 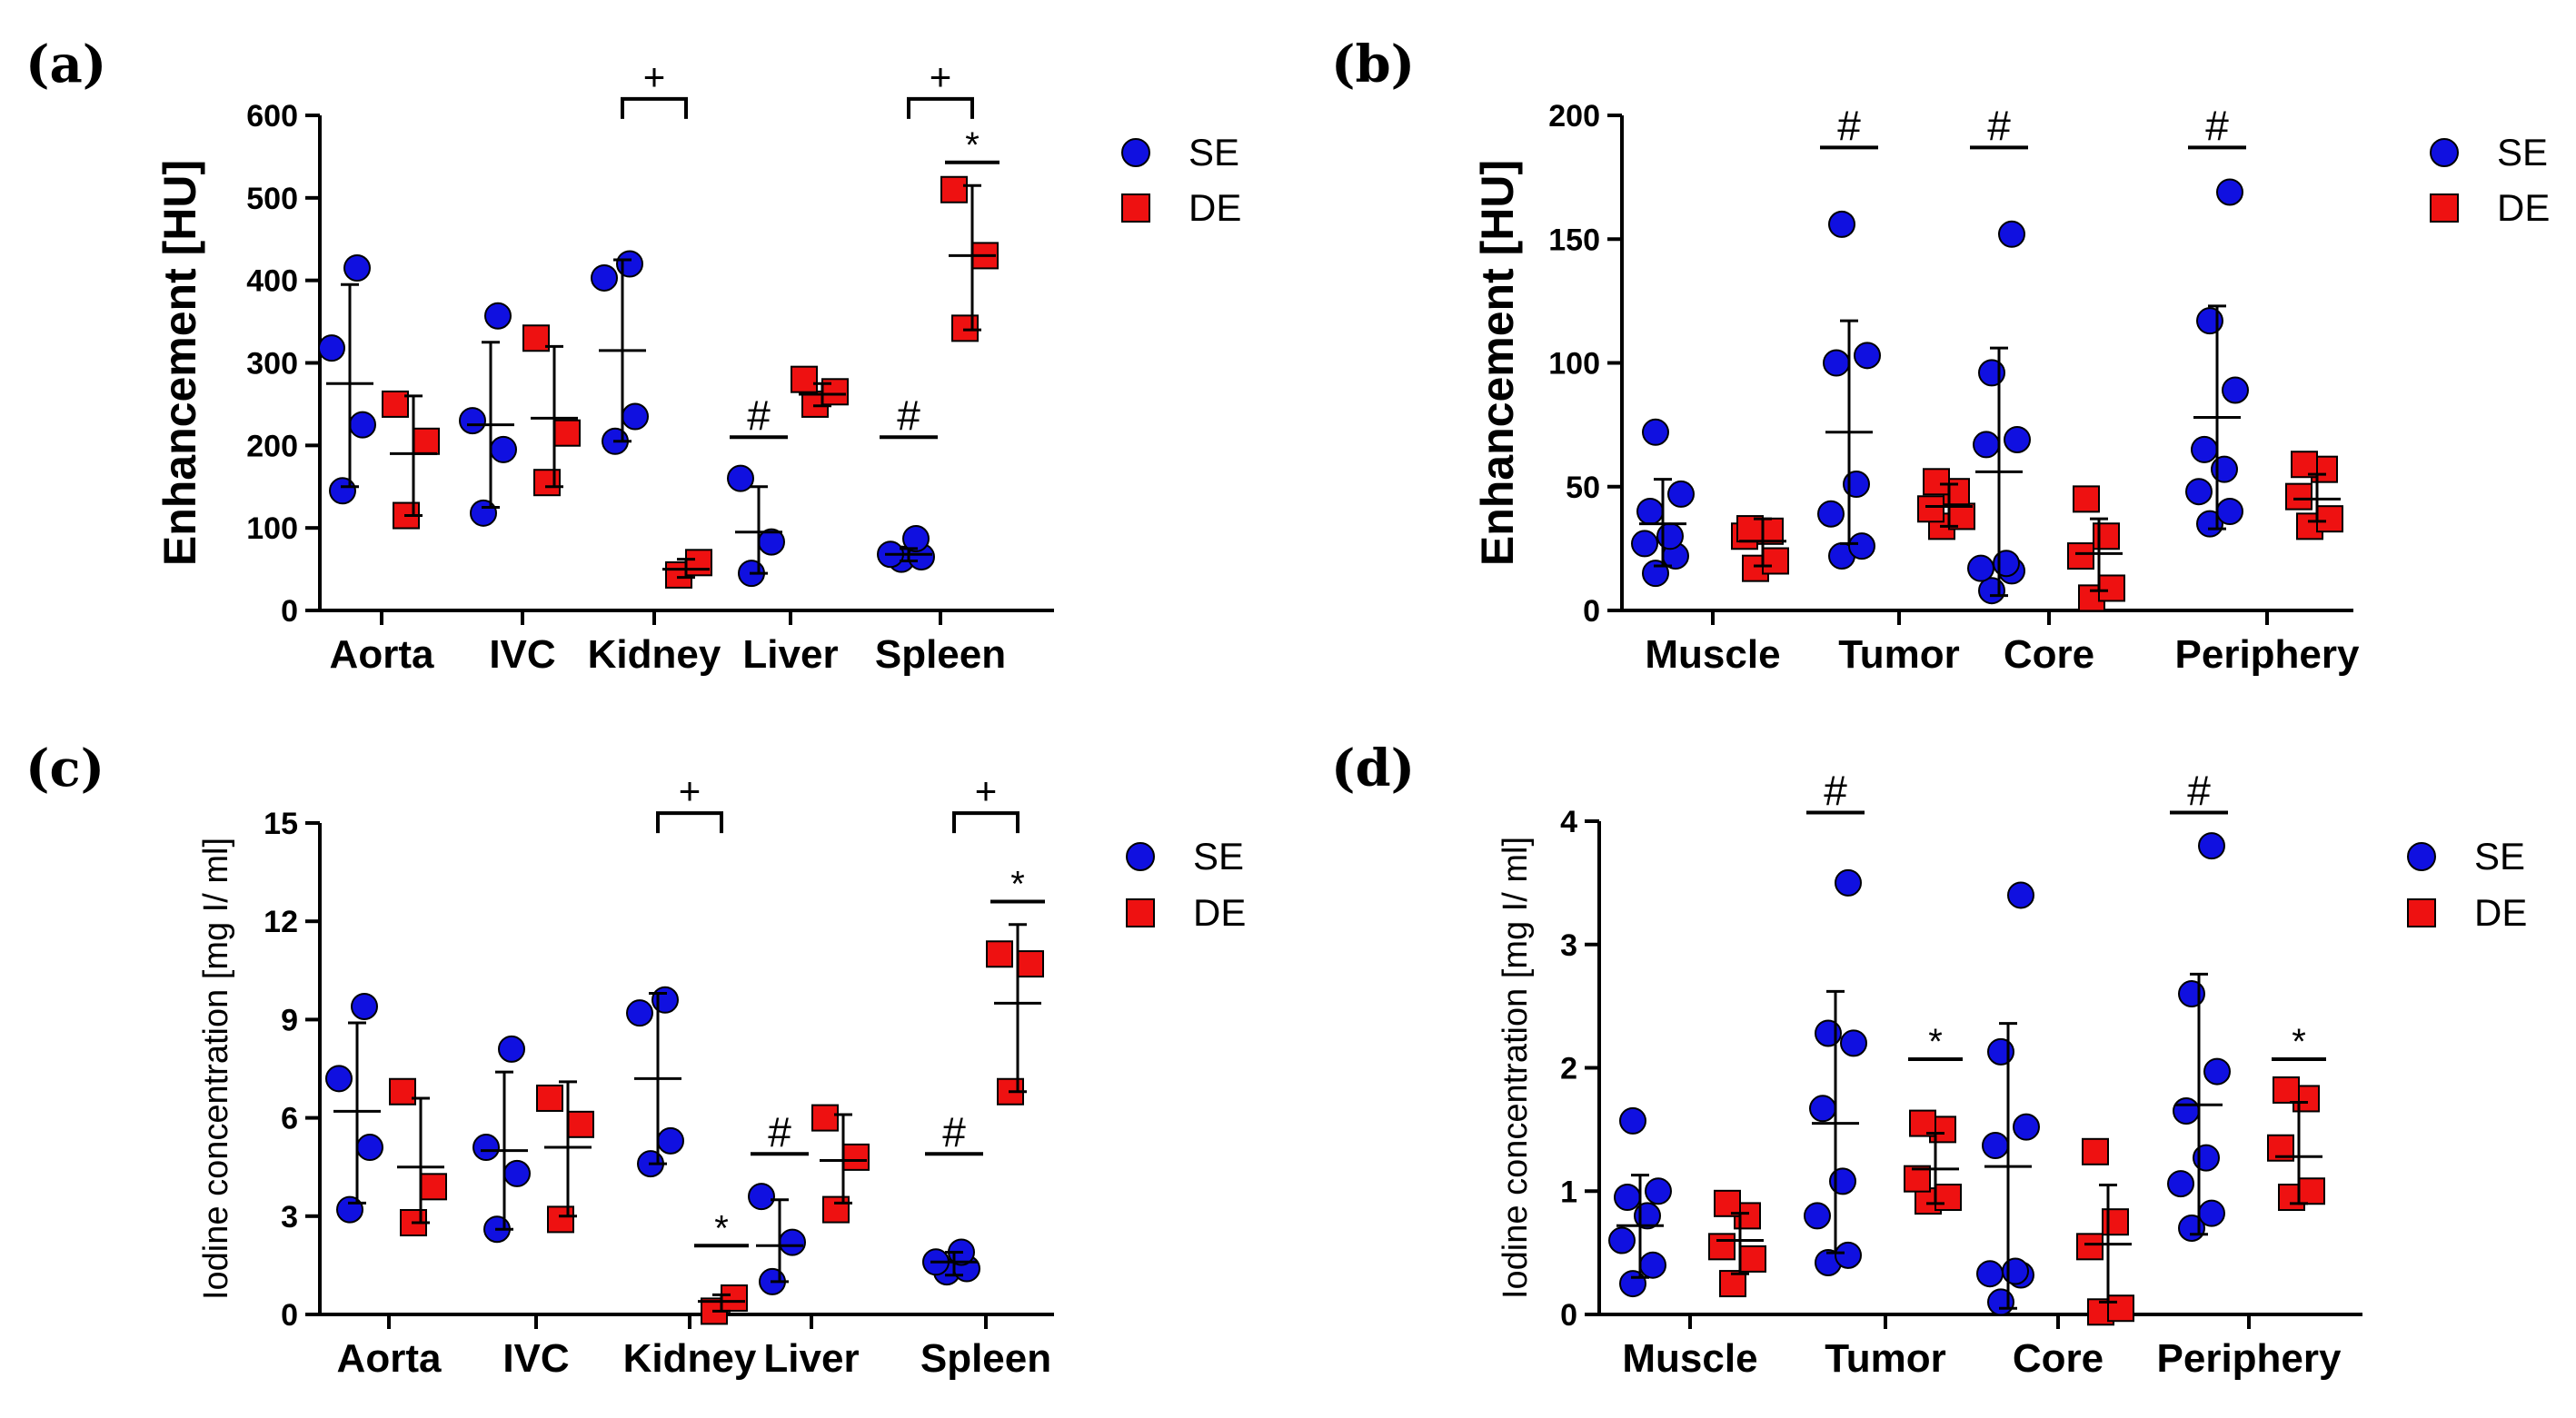 What do you see at coordinates (1713, 654) in the screenshot?
I see `x-tick-label: Muscle` at bounding box center [1713, 654].